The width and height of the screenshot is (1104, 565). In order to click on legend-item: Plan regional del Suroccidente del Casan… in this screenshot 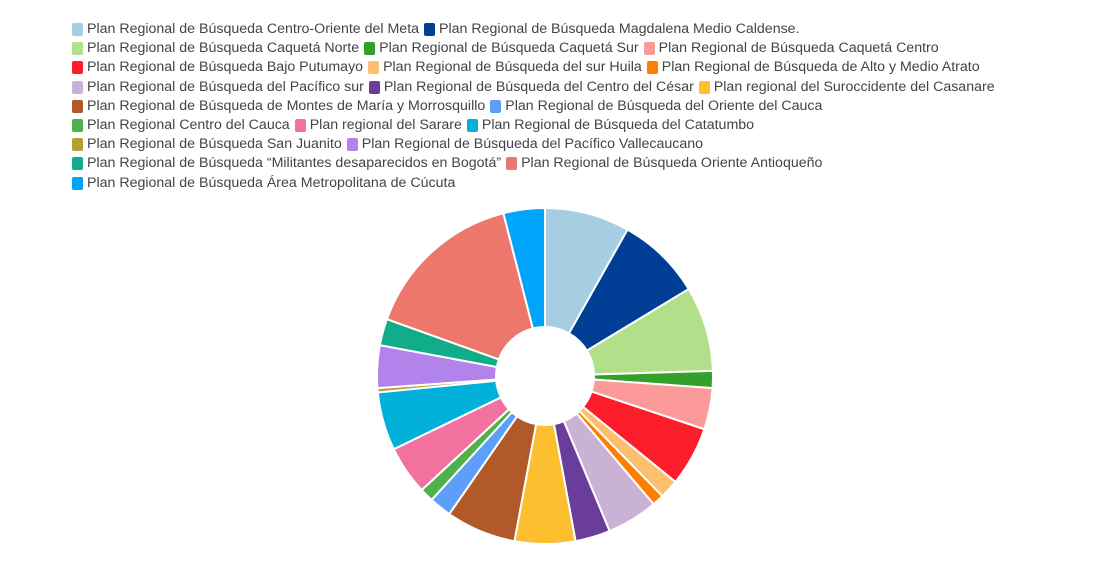, I will do `click(846, 87)`.